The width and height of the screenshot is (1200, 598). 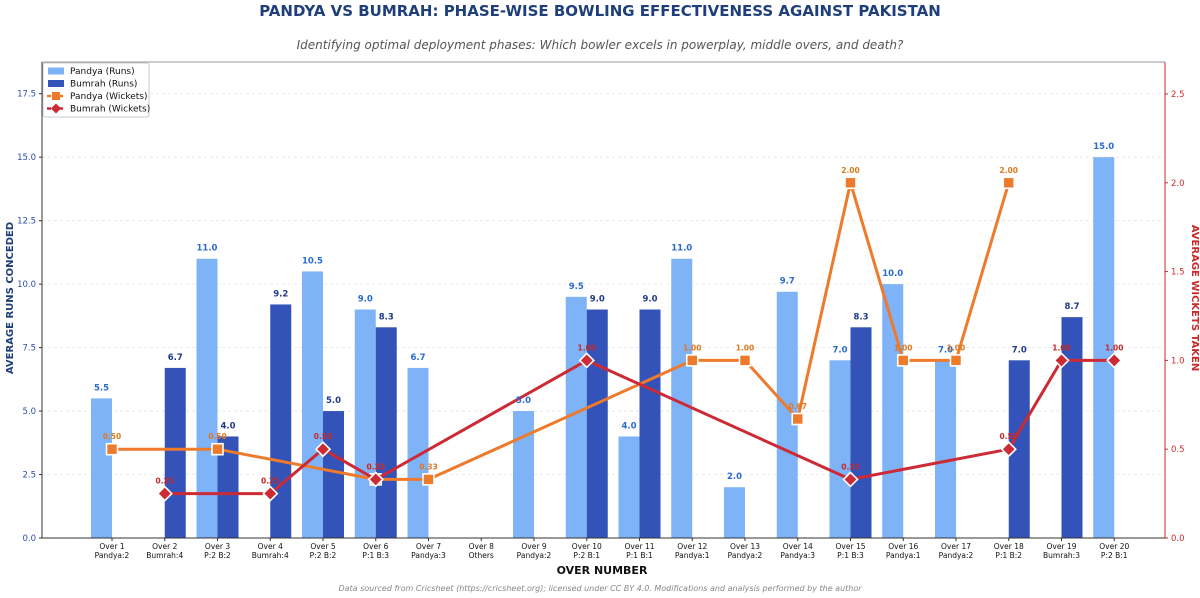 I want to click on y-tick-label: 2.5, so click(x=29, y=476).